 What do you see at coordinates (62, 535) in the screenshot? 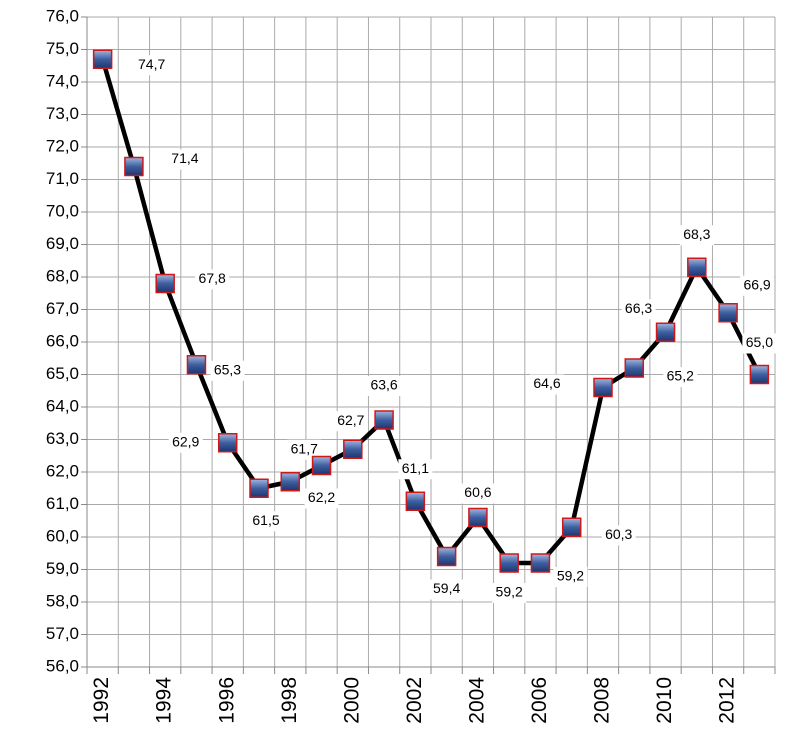
I see `y-tick-label: 60,0` at bounding box center [62, 535].